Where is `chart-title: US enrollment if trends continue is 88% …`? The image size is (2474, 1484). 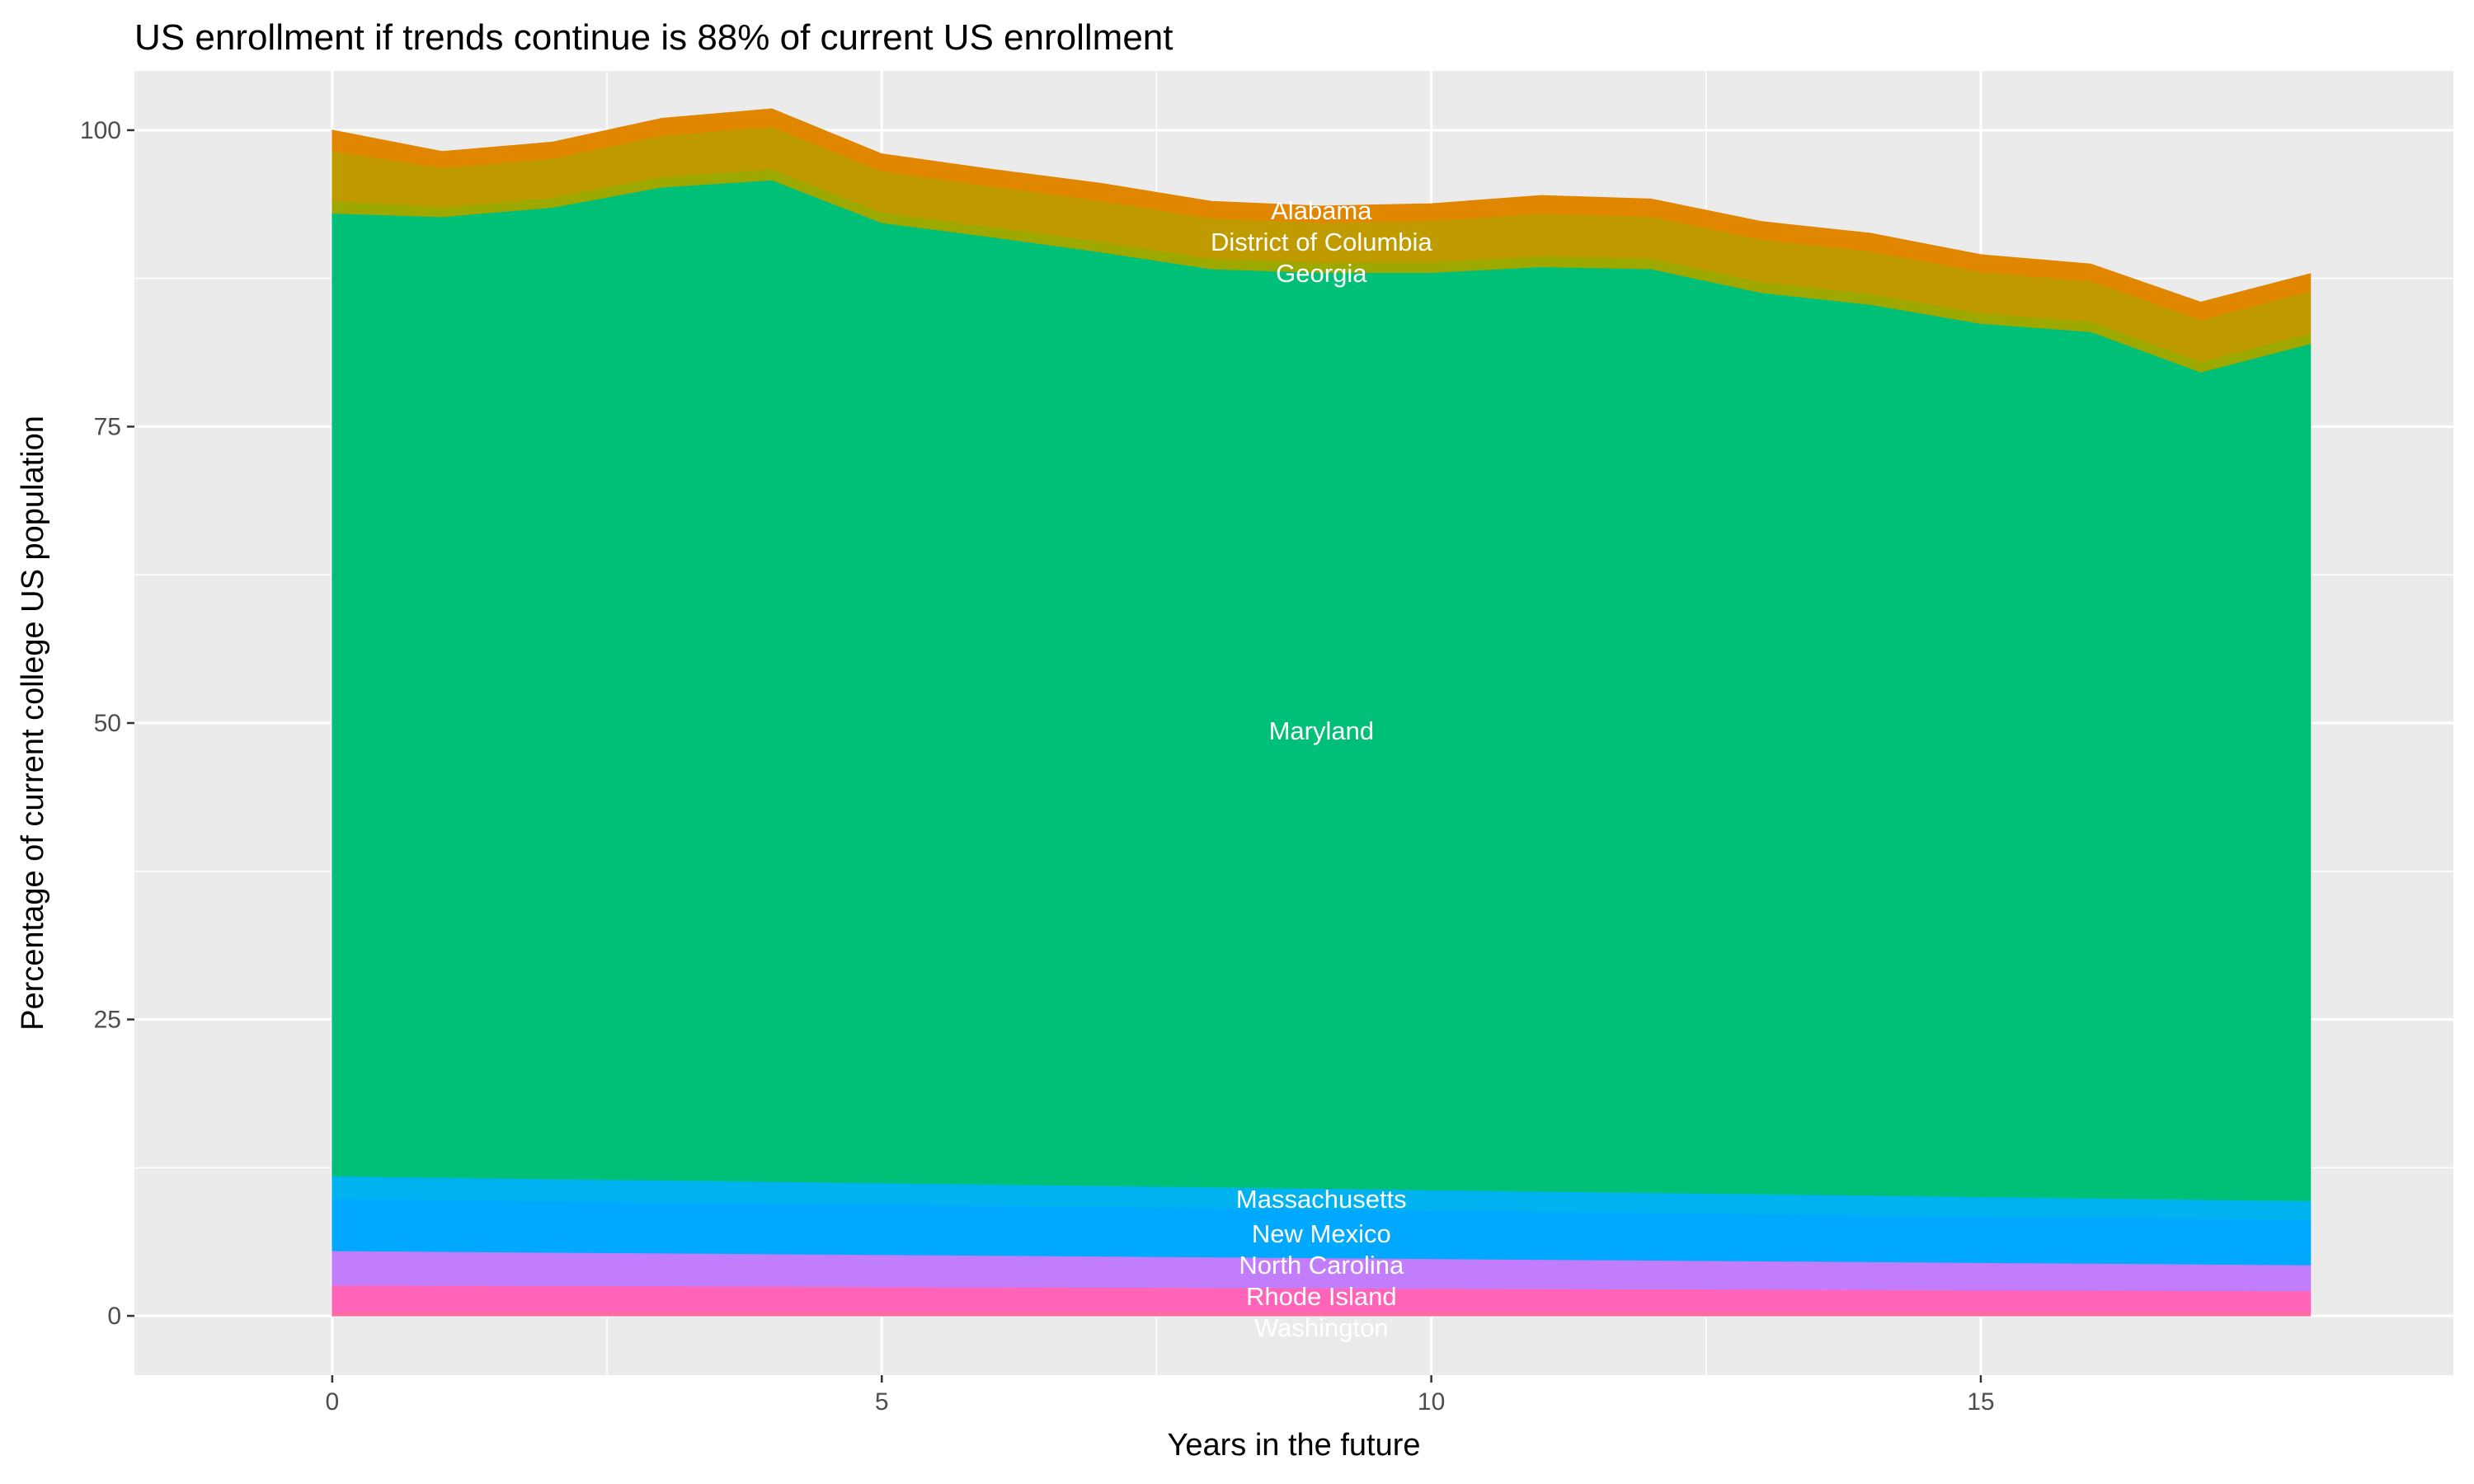 chart-title: US enrollment if trends continue is 88% … is located at coordinates (653, 37).